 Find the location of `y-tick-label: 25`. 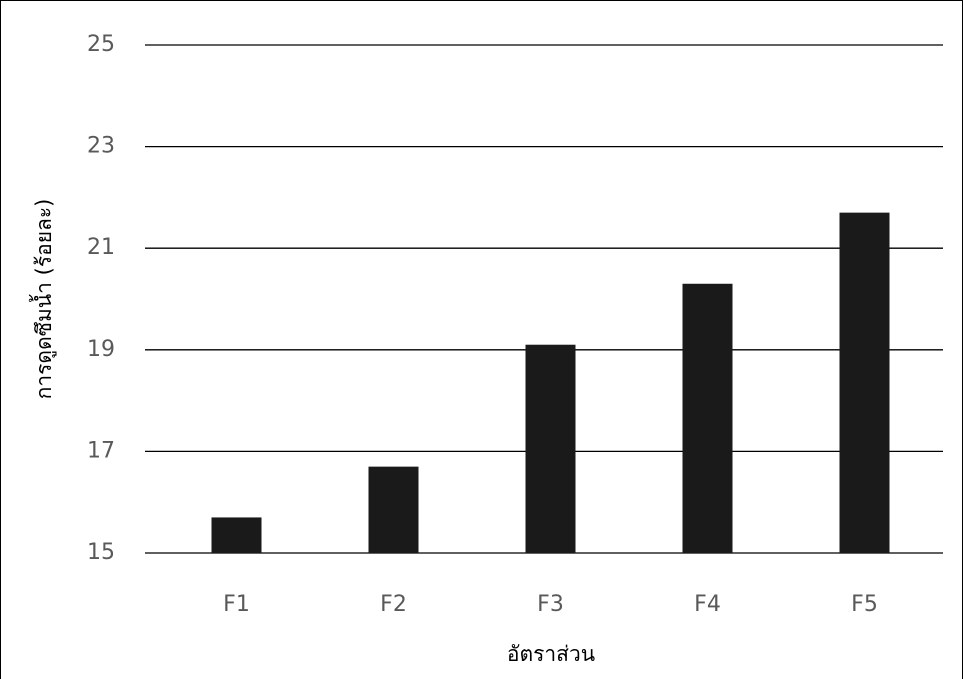

y-tick-label: 25 is located at coordinates (101, 44).